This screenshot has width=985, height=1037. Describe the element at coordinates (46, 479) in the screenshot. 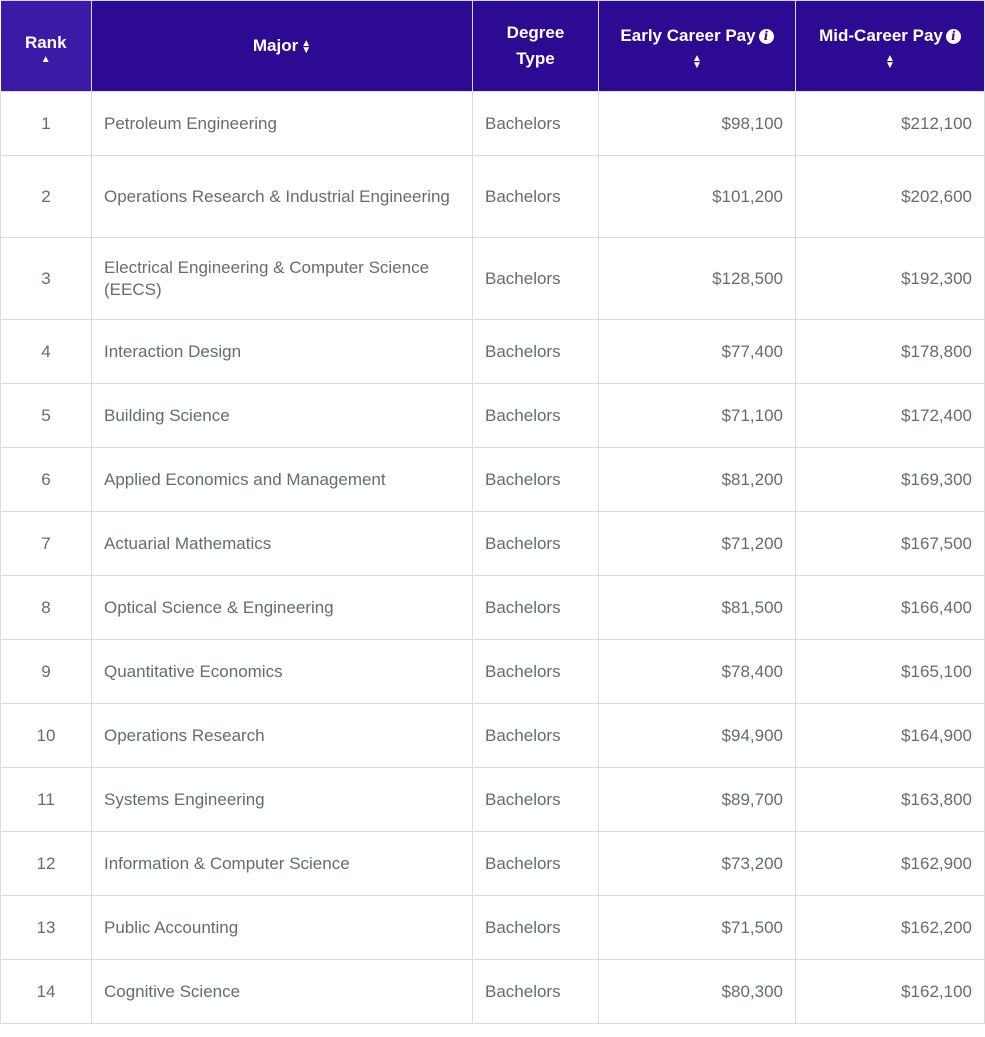

I see `rank-cell: 6` at that location.